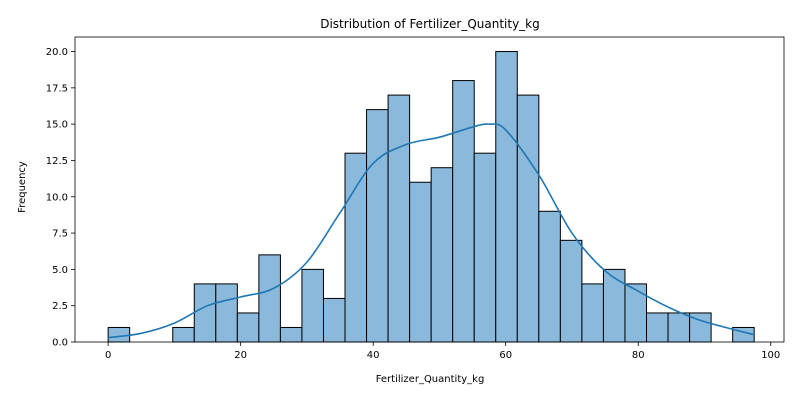 The height and width of the screenshot is (400, 800). Describe the element at coordinates (240, 355) in the screenshot. I see `x-tick-label: 20` at that location.